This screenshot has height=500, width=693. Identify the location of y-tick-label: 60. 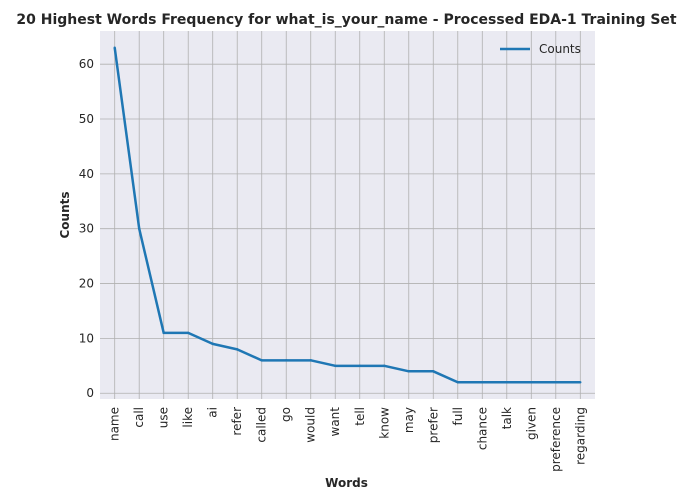
(86, 64).